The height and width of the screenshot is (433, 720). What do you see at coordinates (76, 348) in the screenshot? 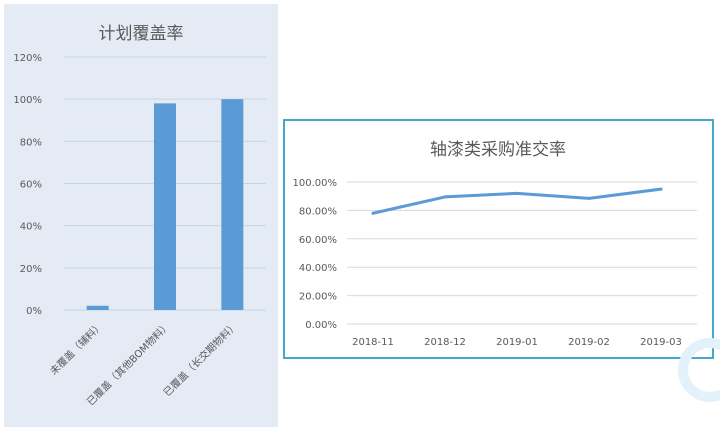
I see `bar-x-tick-label: 未覆盖（辅料）` at bounding box center [76, 348].